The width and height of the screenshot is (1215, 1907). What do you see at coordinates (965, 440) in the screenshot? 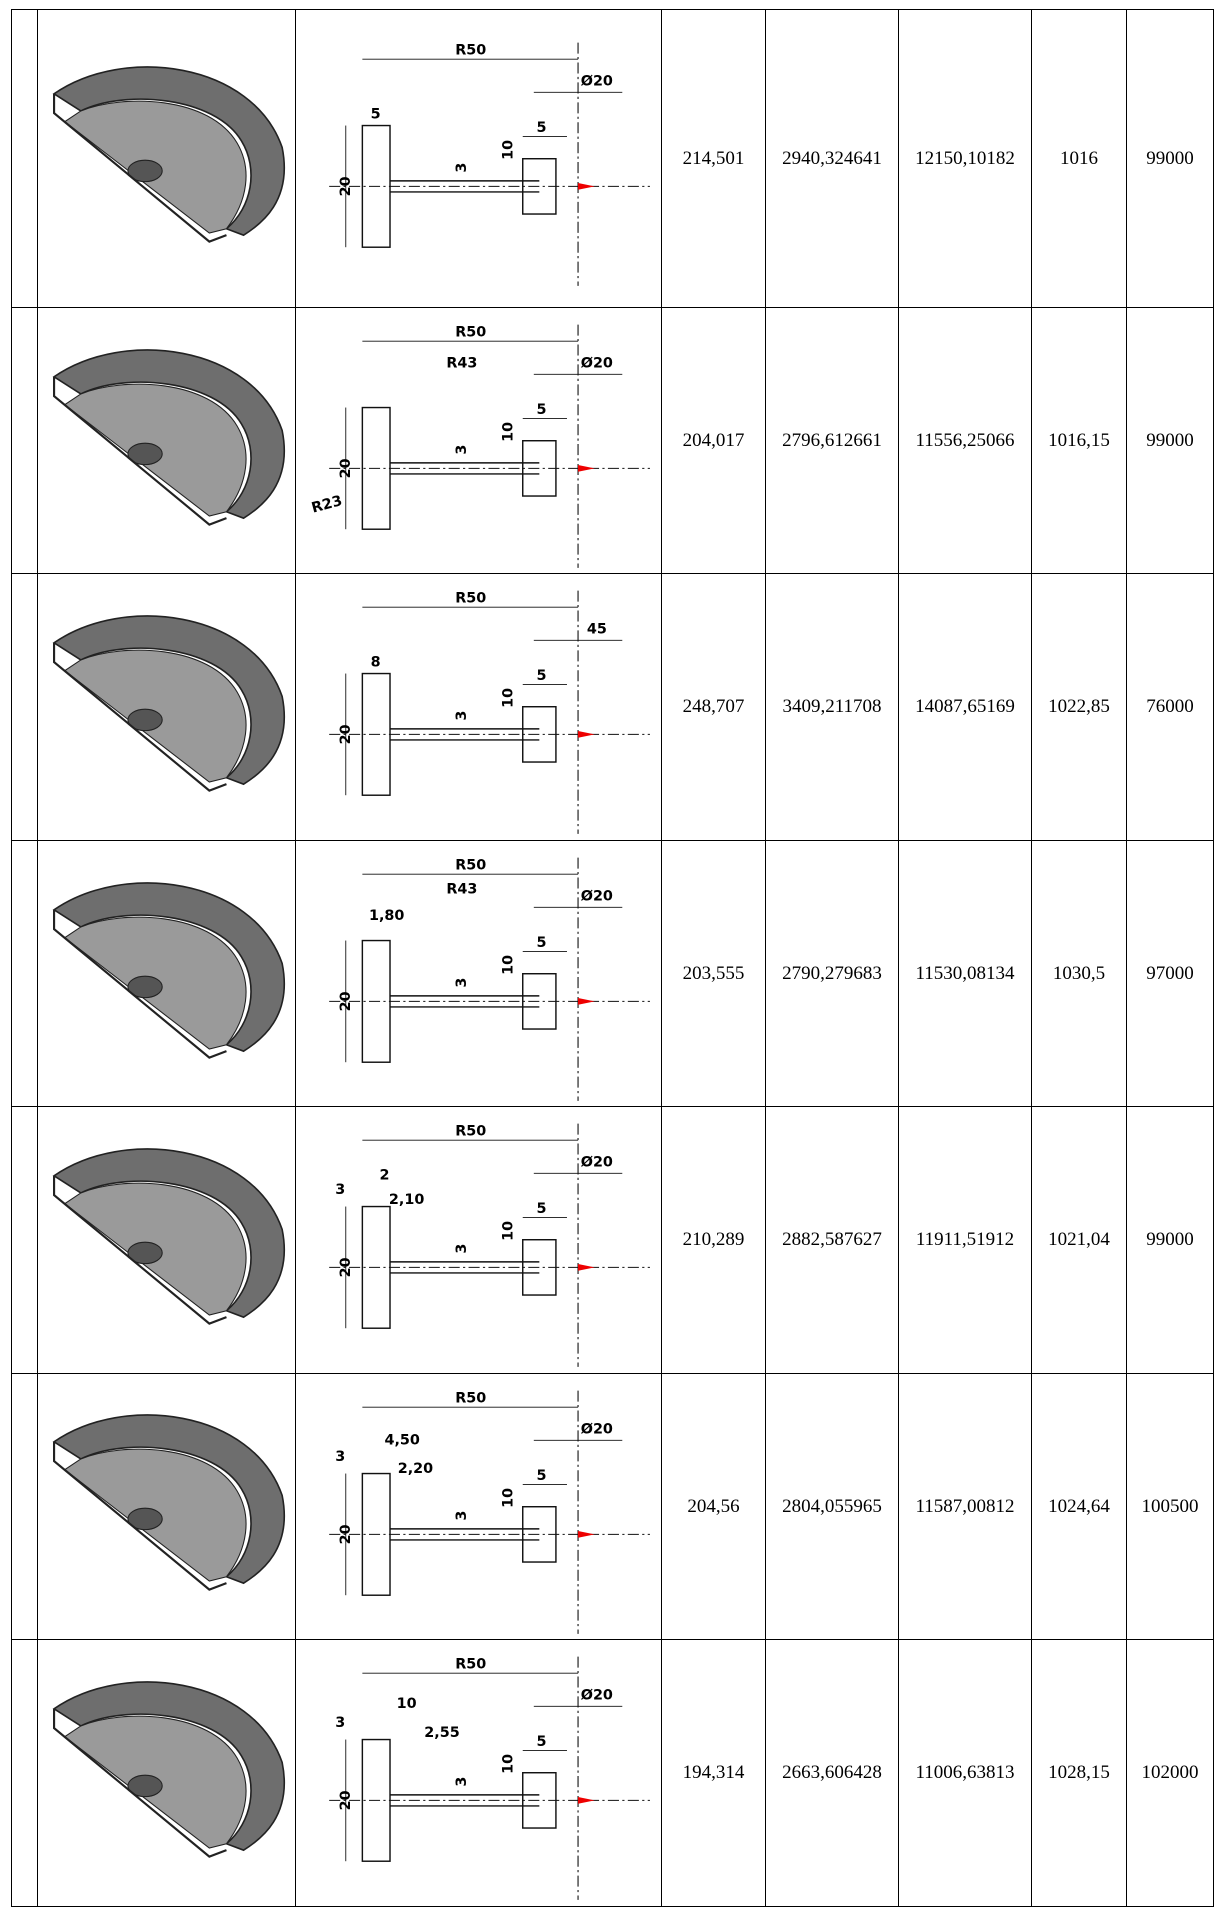
I see `value-cell: 11556,25066` at bounding box center [965, 440].